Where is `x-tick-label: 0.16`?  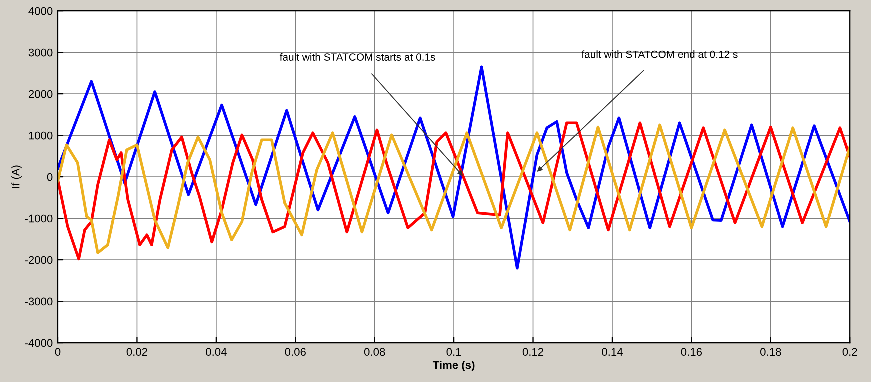
x-tick-label: 0.16 is located at coordinates (691, 352).